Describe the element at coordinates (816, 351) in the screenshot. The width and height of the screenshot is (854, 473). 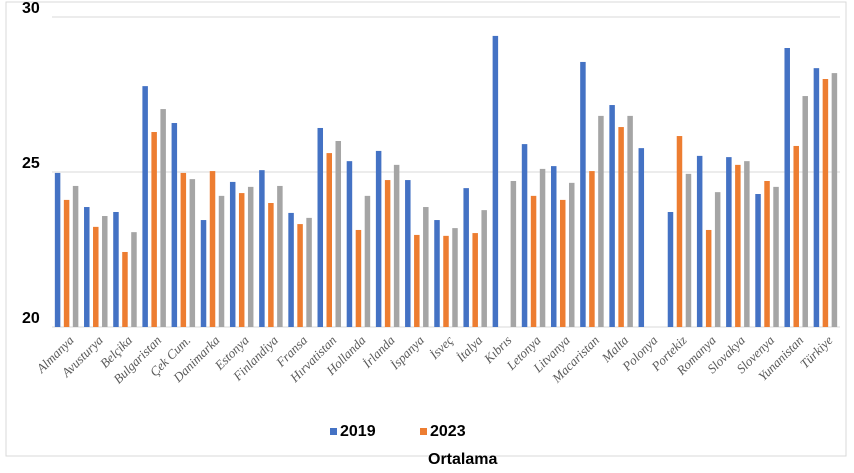
I see `x-tick-label: Türkiye` at that location.